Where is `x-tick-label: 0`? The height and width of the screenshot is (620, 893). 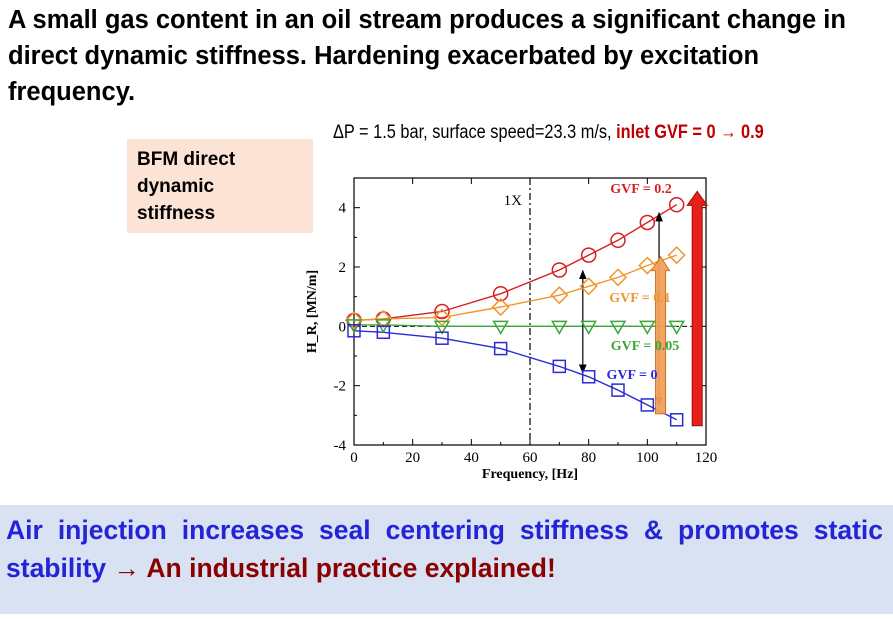 x-tick-label: 0 is located at coordinates (354, 458).